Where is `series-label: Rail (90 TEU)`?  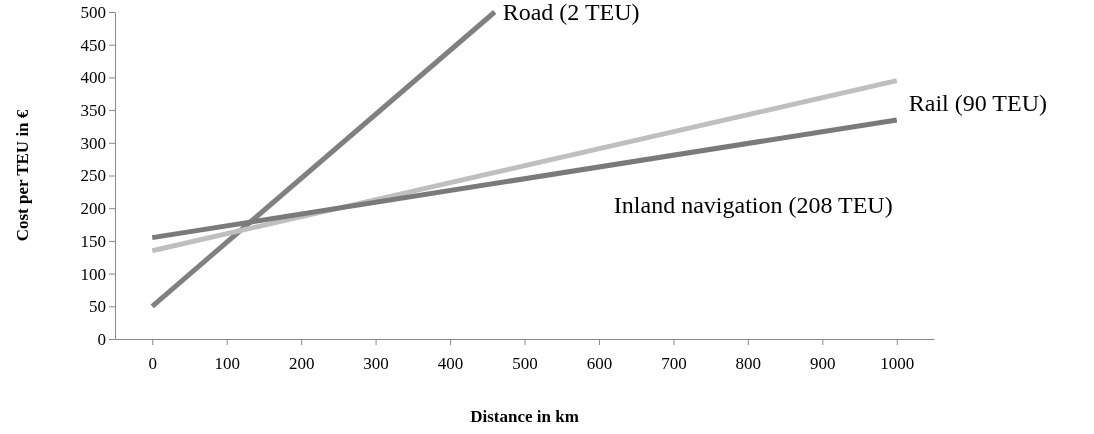
series-label: Rail (90 TEU) is located at coordinates (977, 102).